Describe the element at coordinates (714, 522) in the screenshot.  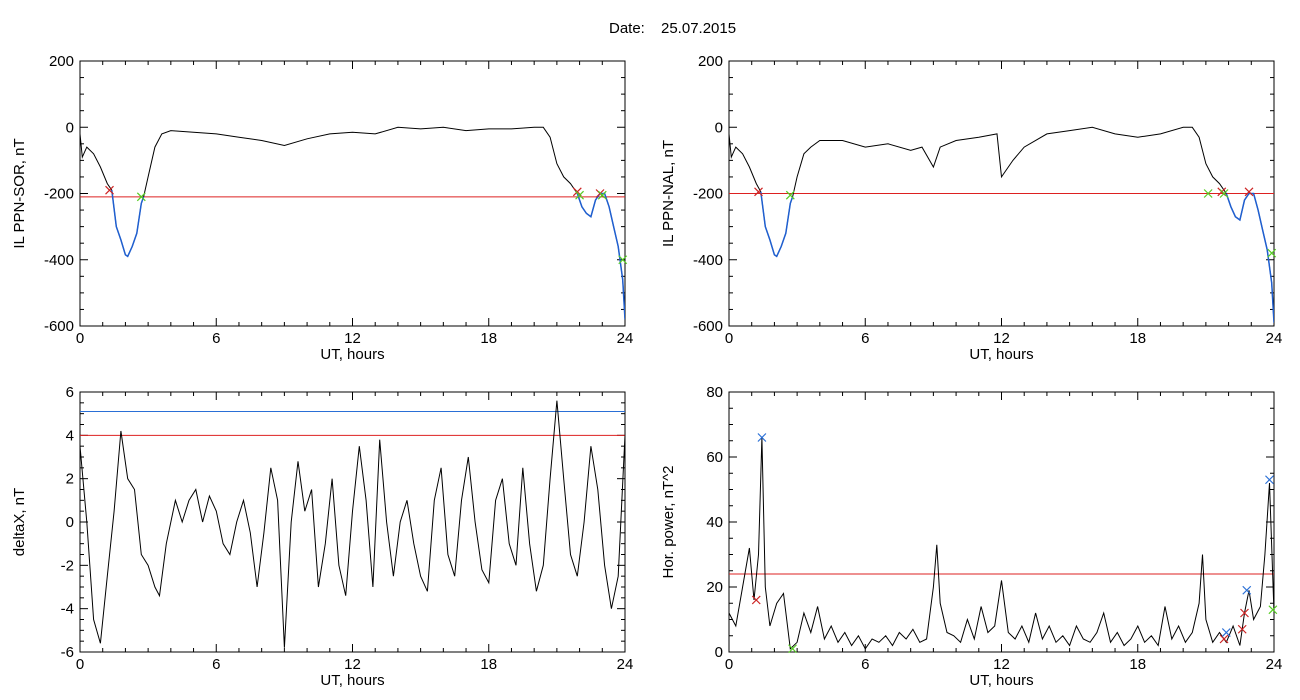
I see `y-tick-label: 40` at that location.